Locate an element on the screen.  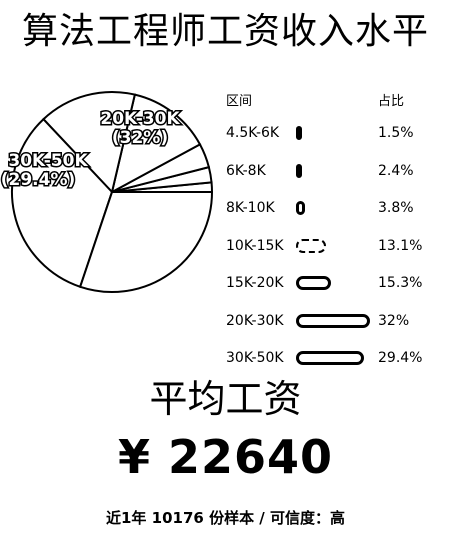
pie-slice-10k-15k is located at coordinates (156, 143).